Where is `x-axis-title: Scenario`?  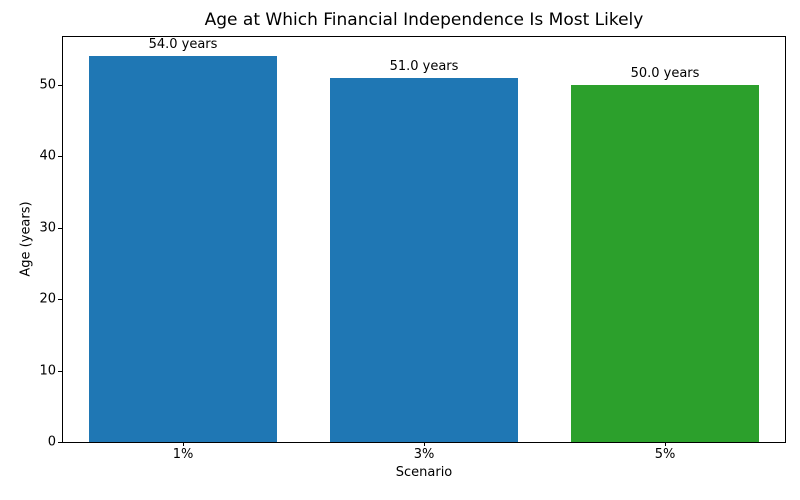
x-axis-title: Scenario is located at coordinates (424, 472).